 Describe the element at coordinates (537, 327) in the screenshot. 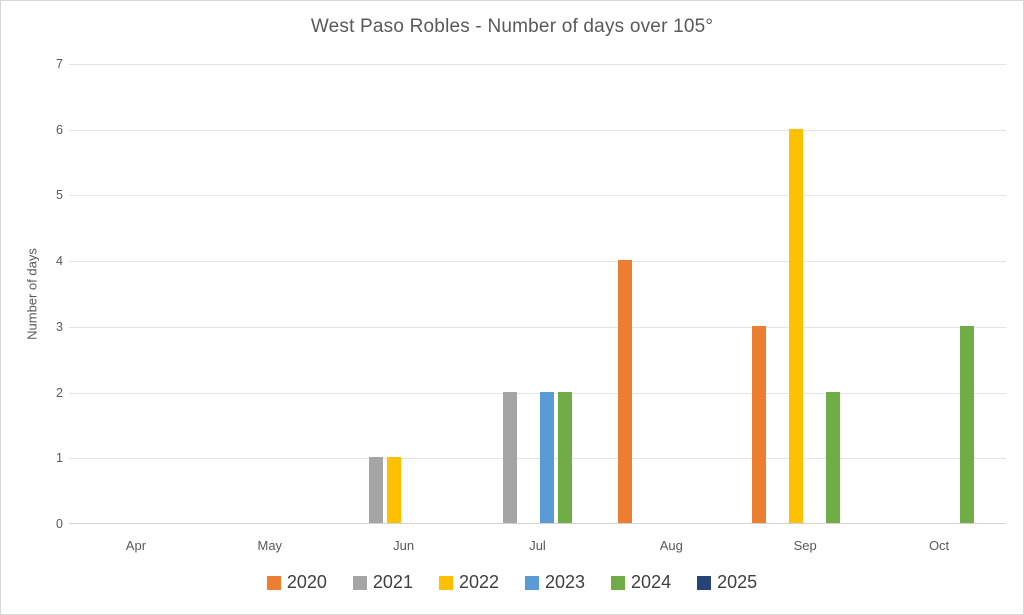

I see `gridline-y3` at that location.